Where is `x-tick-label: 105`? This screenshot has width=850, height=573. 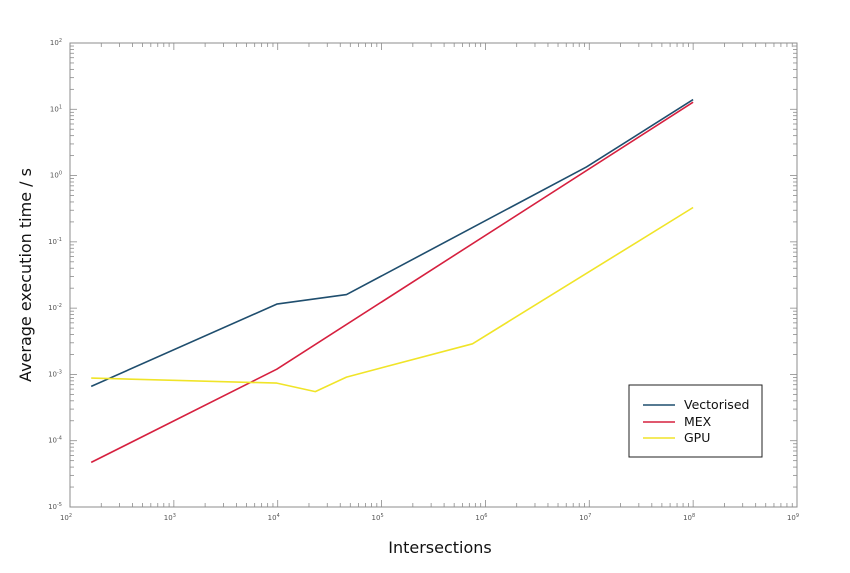 x-tick-label: 105 is located at coordinates (378, 517).